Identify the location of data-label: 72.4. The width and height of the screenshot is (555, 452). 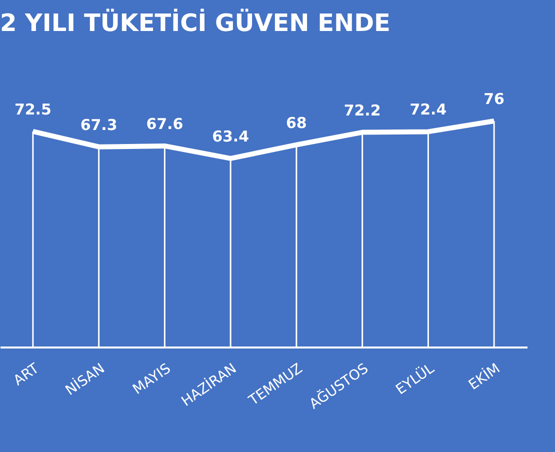
(428, 109).